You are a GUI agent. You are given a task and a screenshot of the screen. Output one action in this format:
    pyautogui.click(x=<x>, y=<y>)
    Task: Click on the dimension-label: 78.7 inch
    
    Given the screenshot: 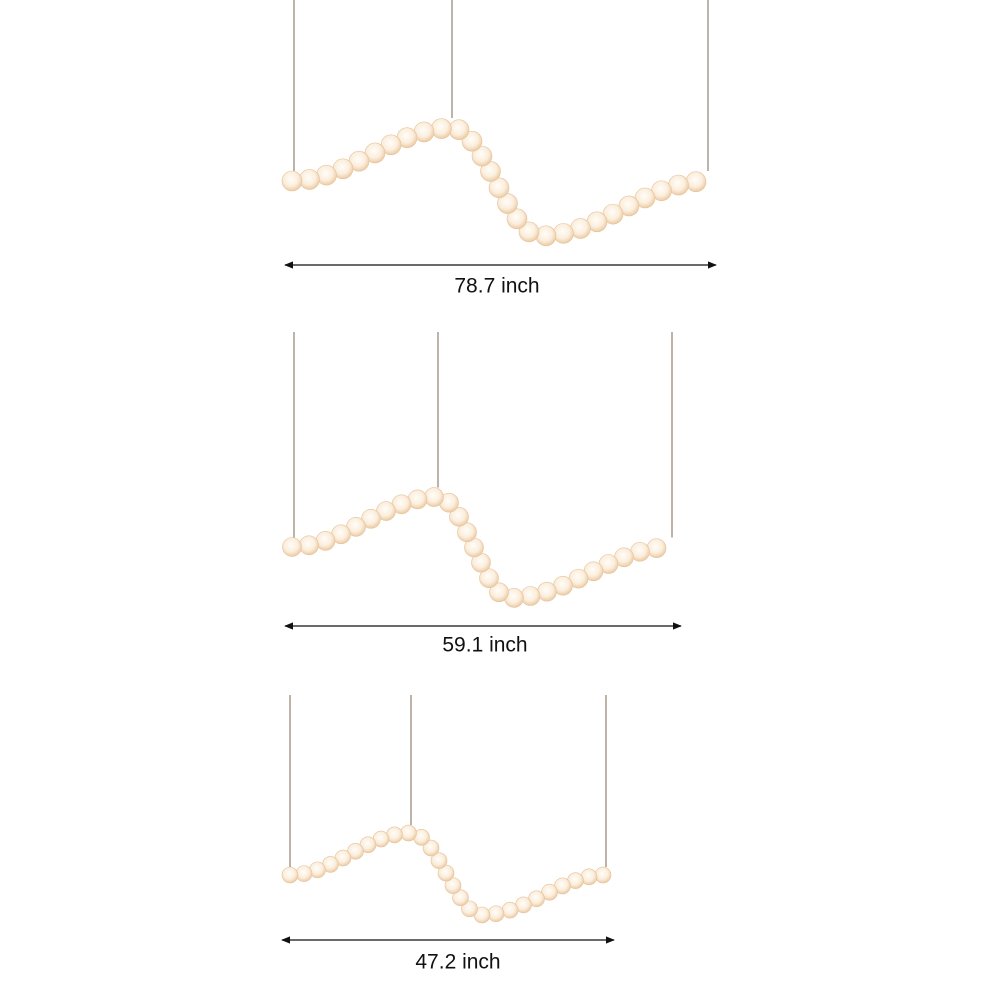 What is the action you would take?
    pyautogui.click(x=496, y=286)
    